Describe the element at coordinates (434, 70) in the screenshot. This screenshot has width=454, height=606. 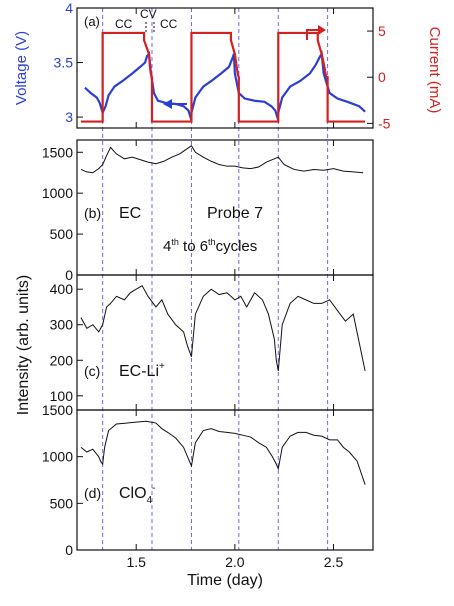
I see `y-axis-title-current: Current (mA)` at that location.